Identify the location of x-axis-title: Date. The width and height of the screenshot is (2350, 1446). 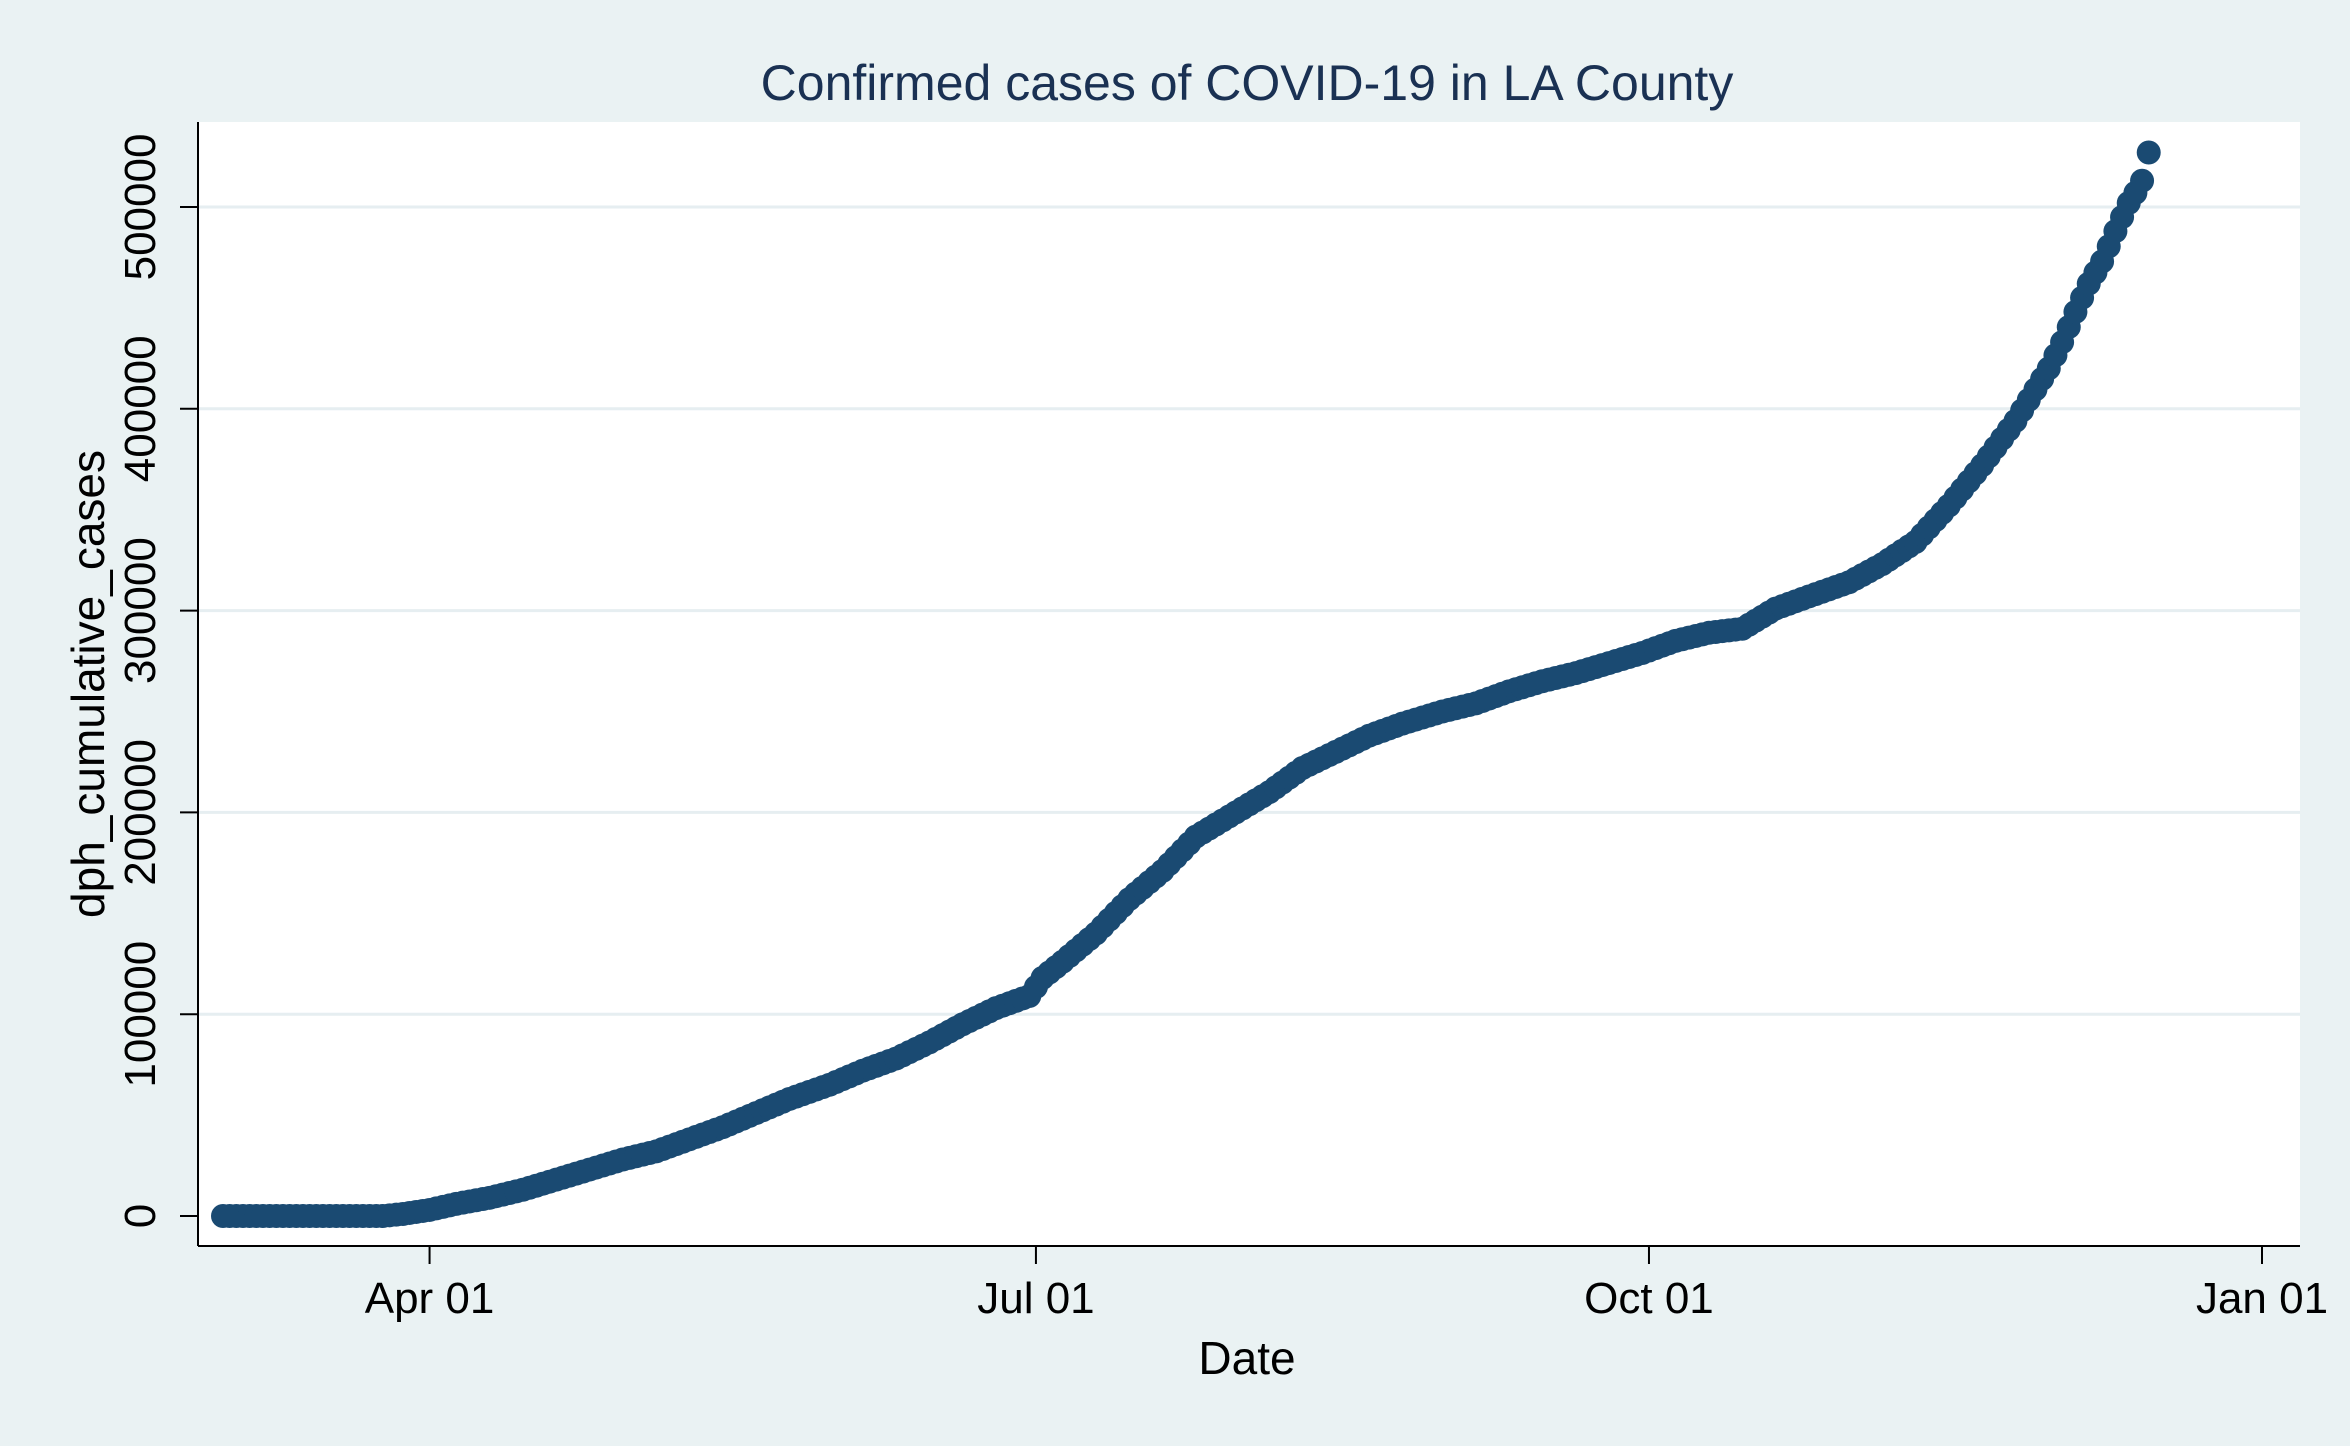
(1246, 1358).